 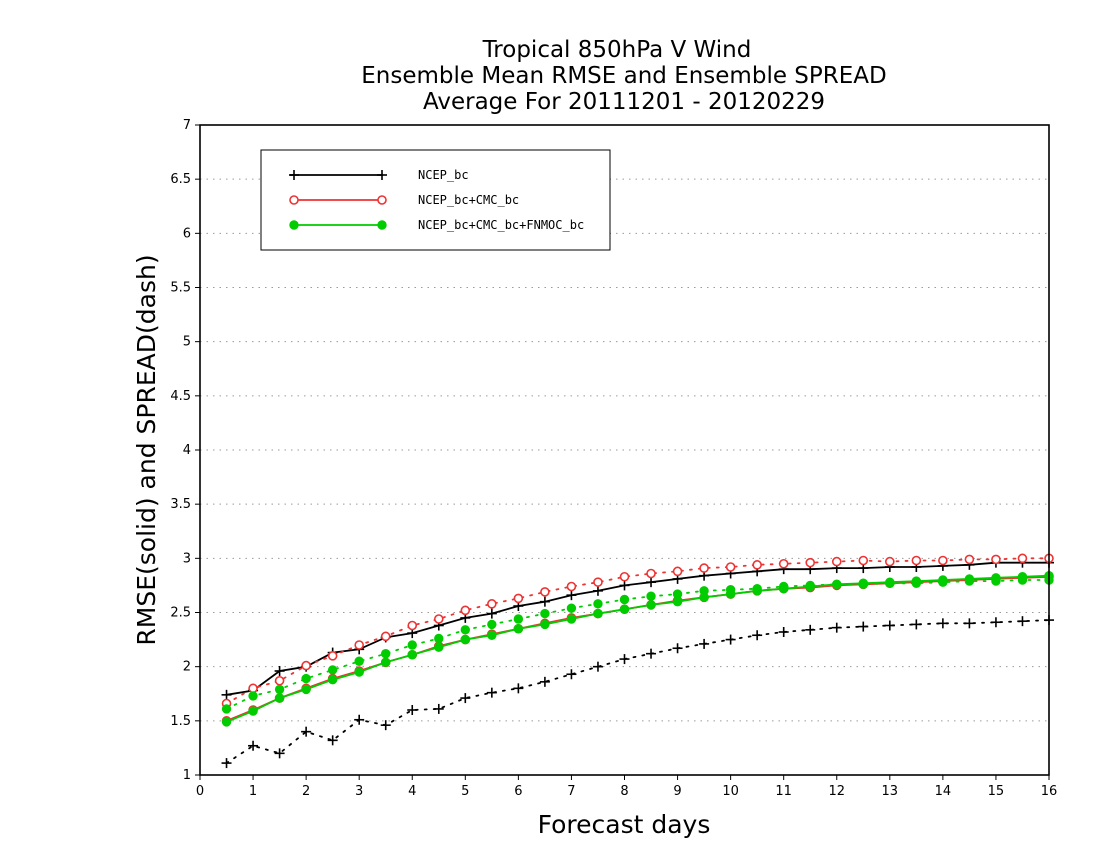 What do you see at coordinates (187, 558) in the screenshot?
I see `y-tick-label: 3` at bounding box center [187, 558].